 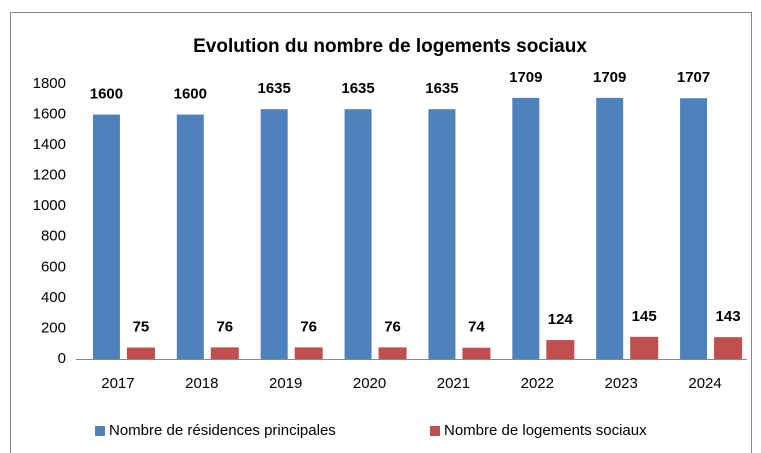 I want to click on legend-label: Nombre de logements sociaux, so click(x=545, y=430).